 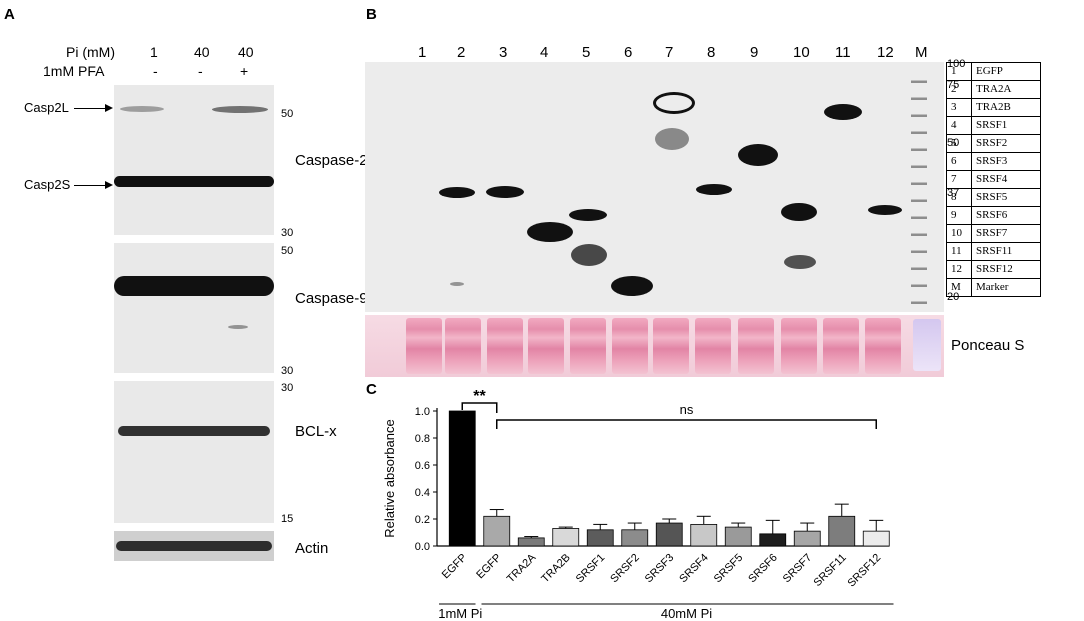 I want to click on x-tick-label: SRSF11, so click(x=830, y=570).